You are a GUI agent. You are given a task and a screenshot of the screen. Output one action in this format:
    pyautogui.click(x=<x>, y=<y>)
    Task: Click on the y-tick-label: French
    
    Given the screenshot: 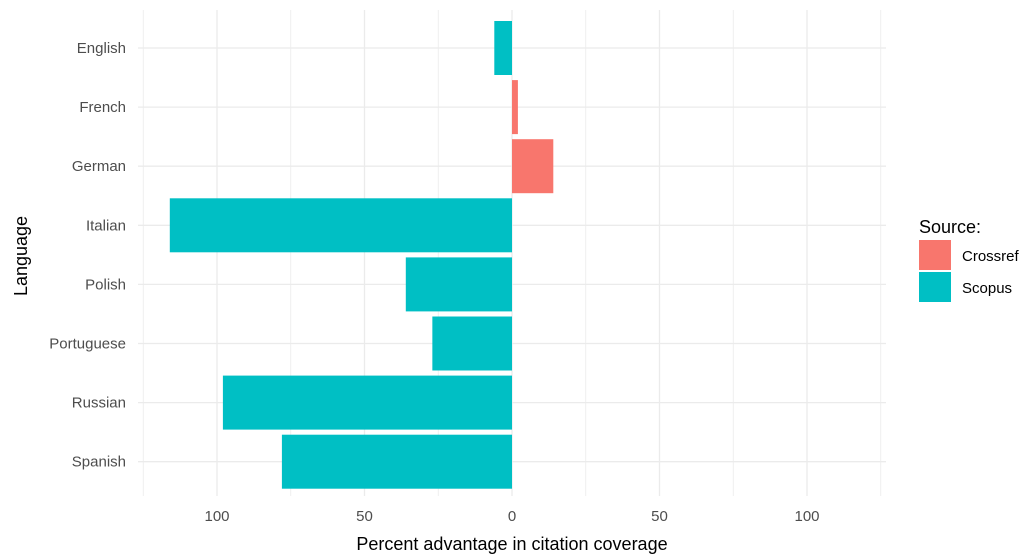 What is the action you would take?
    pyautogui.click(x=102, y=107)
    